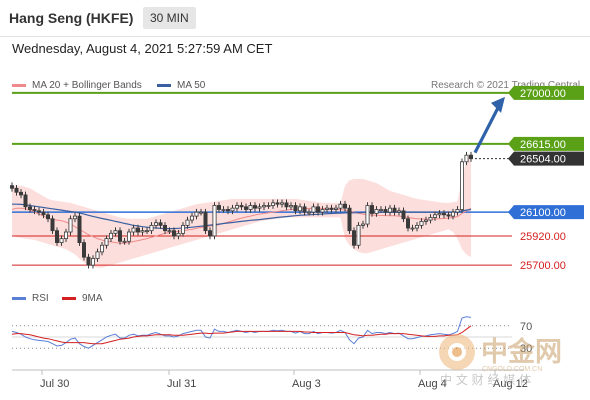 Image resolution: width=590 pixels, height=400 pixels. What do you see at coordinates (432, 384) in the screenshot?
I see `time-axis-label: Aug 4` at bounding box center [432, 384].